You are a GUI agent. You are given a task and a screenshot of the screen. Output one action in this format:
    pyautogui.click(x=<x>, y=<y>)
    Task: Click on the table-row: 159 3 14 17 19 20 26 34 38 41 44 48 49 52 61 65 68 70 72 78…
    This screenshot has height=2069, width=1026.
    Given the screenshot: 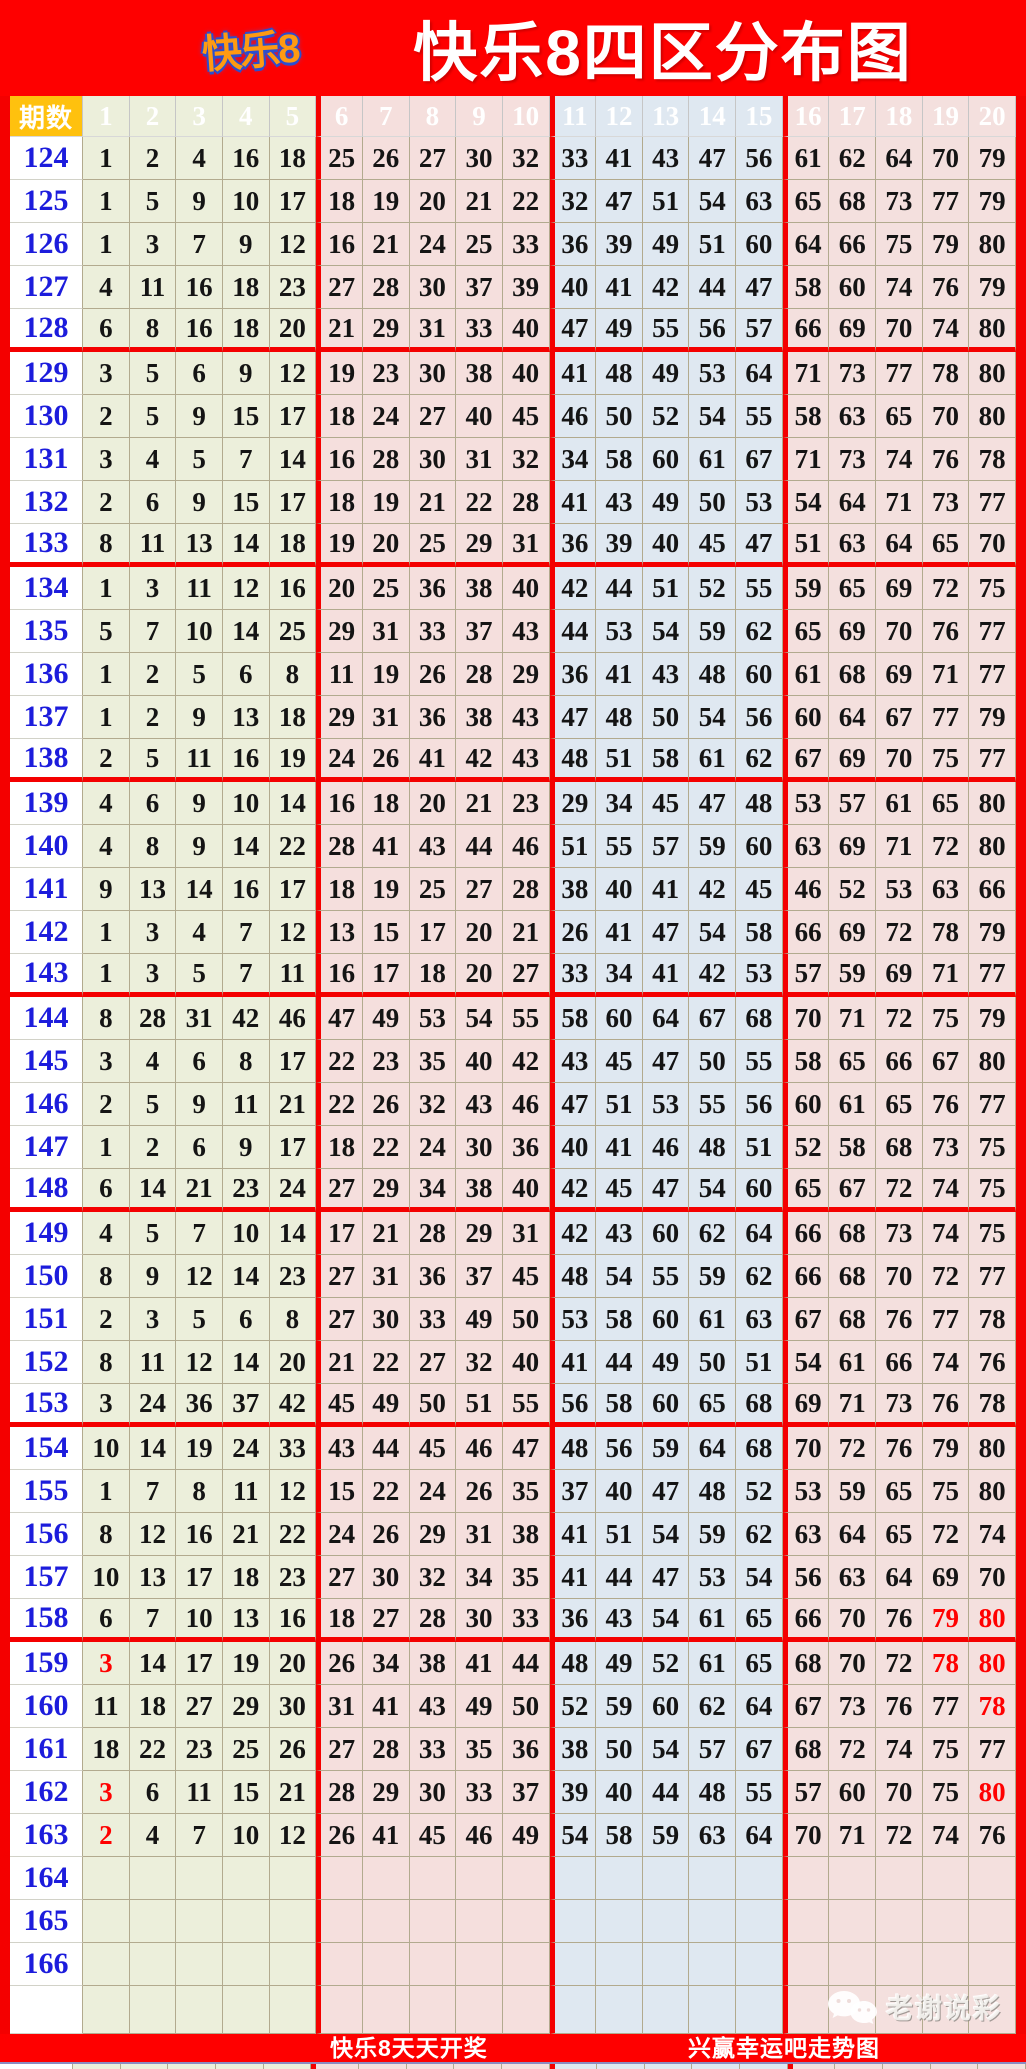 What is the action you would take?
    pyautogui.click(x=513, y=1663)
    